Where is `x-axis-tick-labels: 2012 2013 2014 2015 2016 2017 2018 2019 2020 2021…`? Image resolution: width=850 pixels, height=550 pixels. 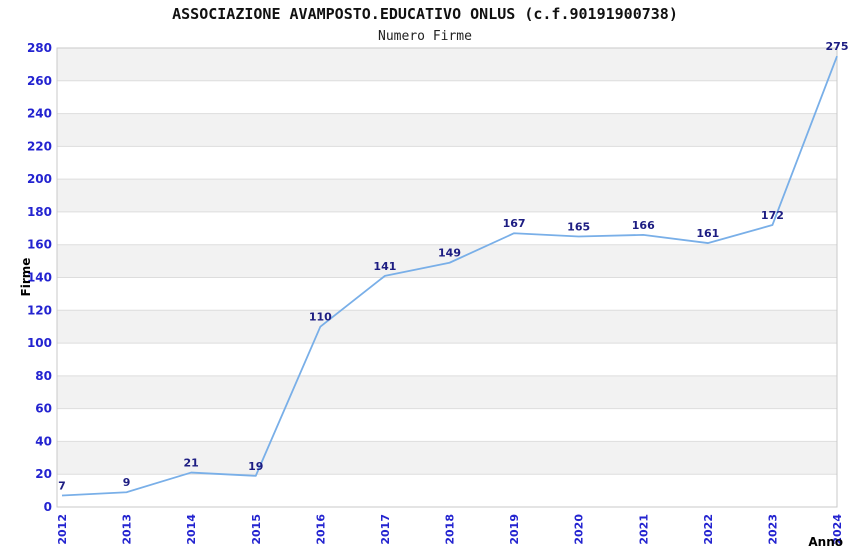 x-axis-tick-labels: 2012 2013 2014 2015 2016 2017 2018 2019 2020 2021… is located at coordinates (450, 529).